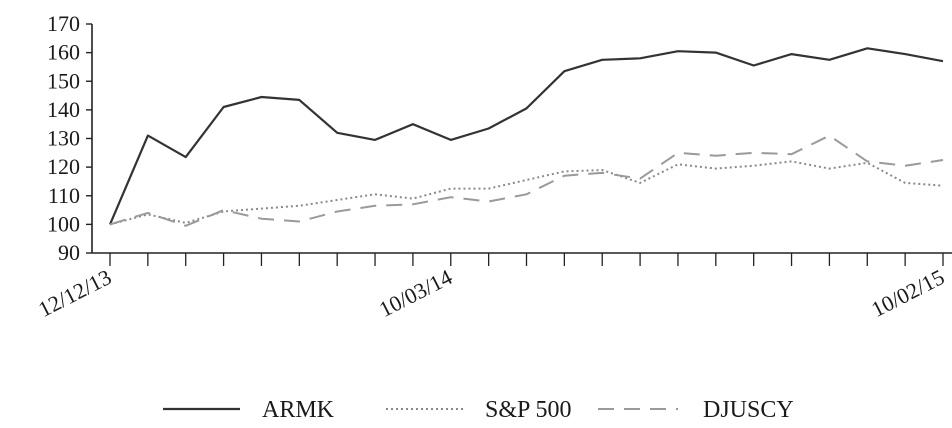 The height and width of the screenshot is (428, 952). What do you see at coordinates (298, 410) in the screenshot?
I see `legend-label: ARMK` at bounding box center [298, 410].